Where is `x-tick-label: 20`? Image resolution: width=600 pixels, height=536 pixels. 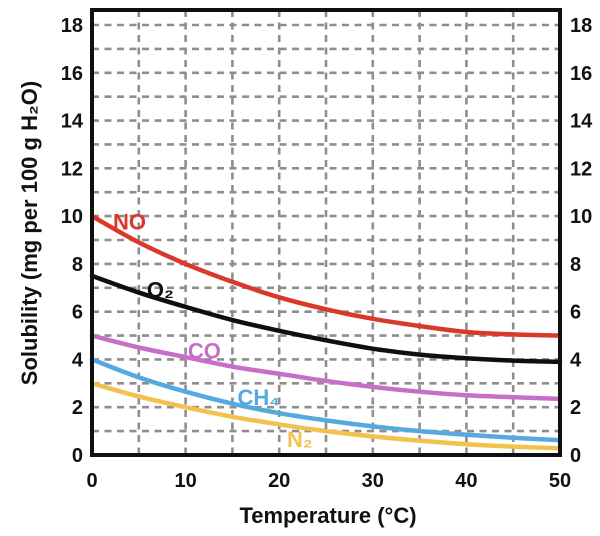 x-tick-label: 20 is located at coordinates (279, 481).